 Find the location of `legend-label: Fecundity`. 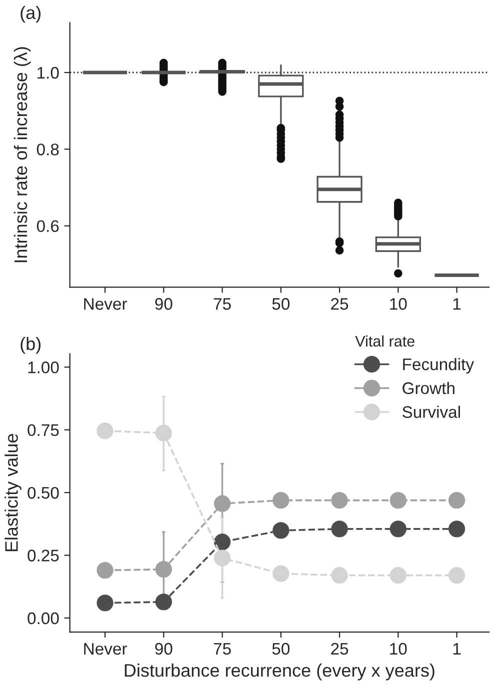

legend-label: Fecundity is located at coordinates (438, 366).